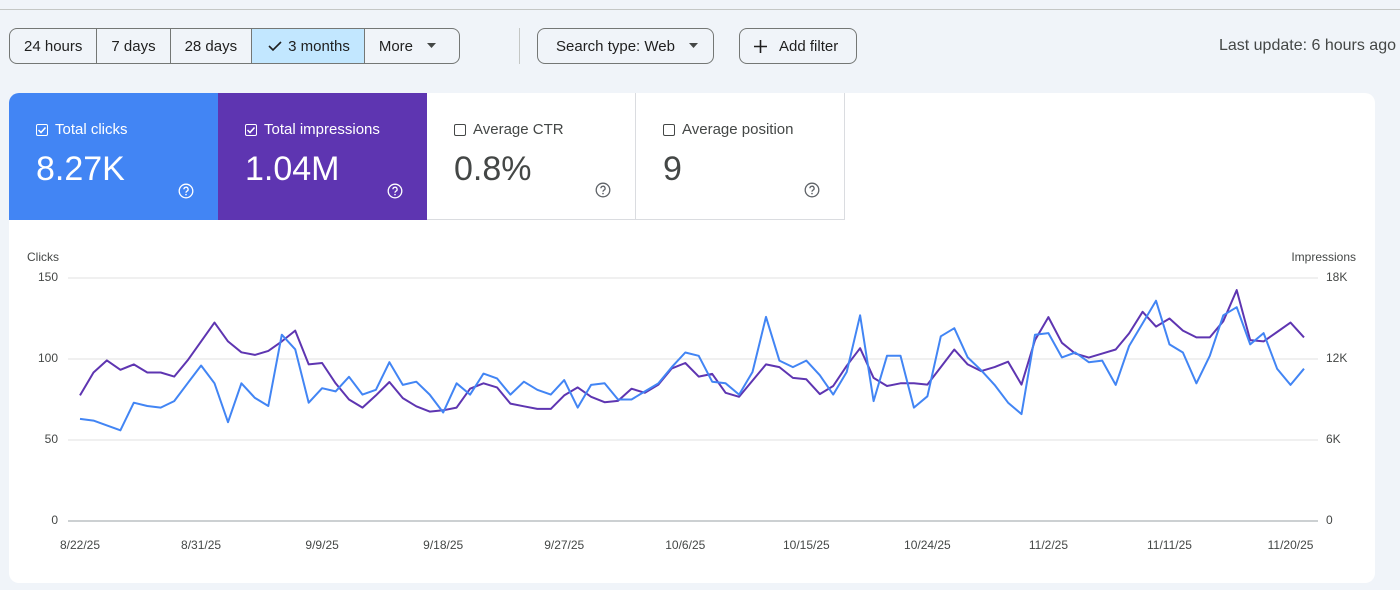  Describe the element at coordinates (319, 46) in the screenshot. I see `range-label: 3 months` at that location.